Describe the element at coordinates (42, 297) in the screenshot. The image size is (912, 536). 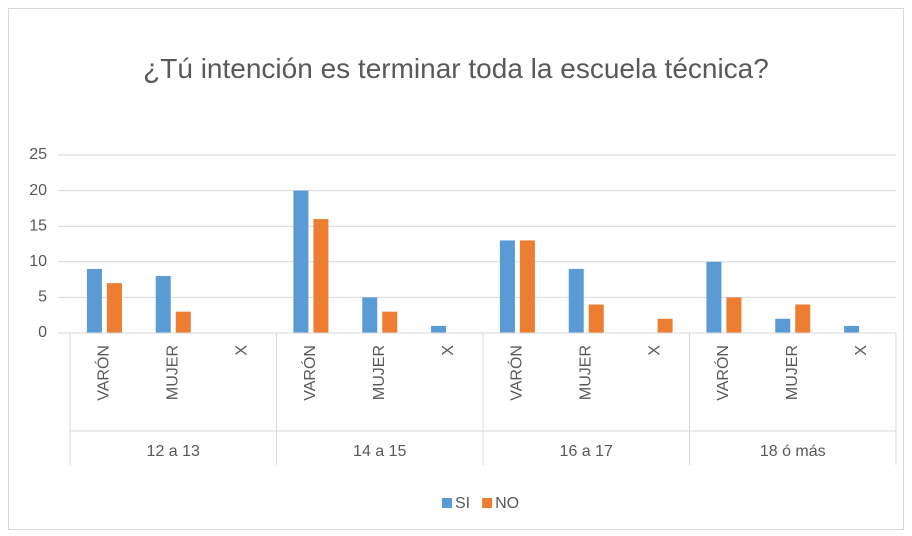
I see `y-tick-label: 5` at that location.